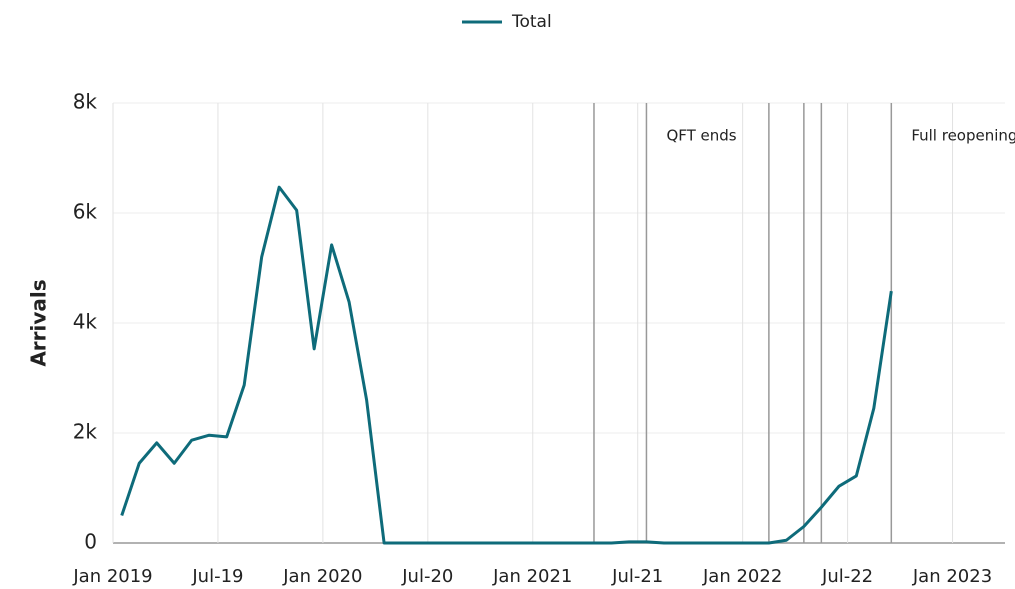 Image resolution: width=1015 pixels, height=589 pixels. I want to click on x-tick-label: Jul-22, so click(847, 576).